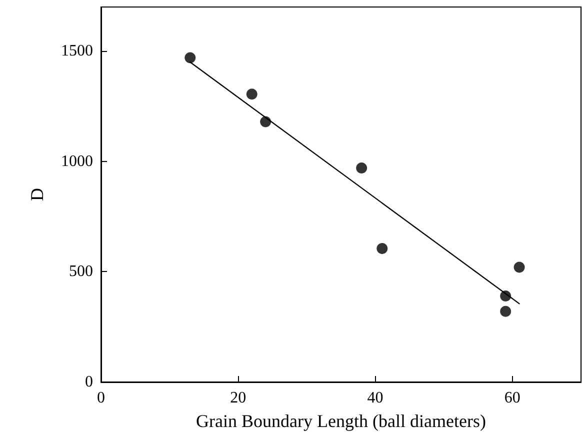 This screenshot has width=582, height=445. I want to click on x-tick-label: 40, so click(375, 398).